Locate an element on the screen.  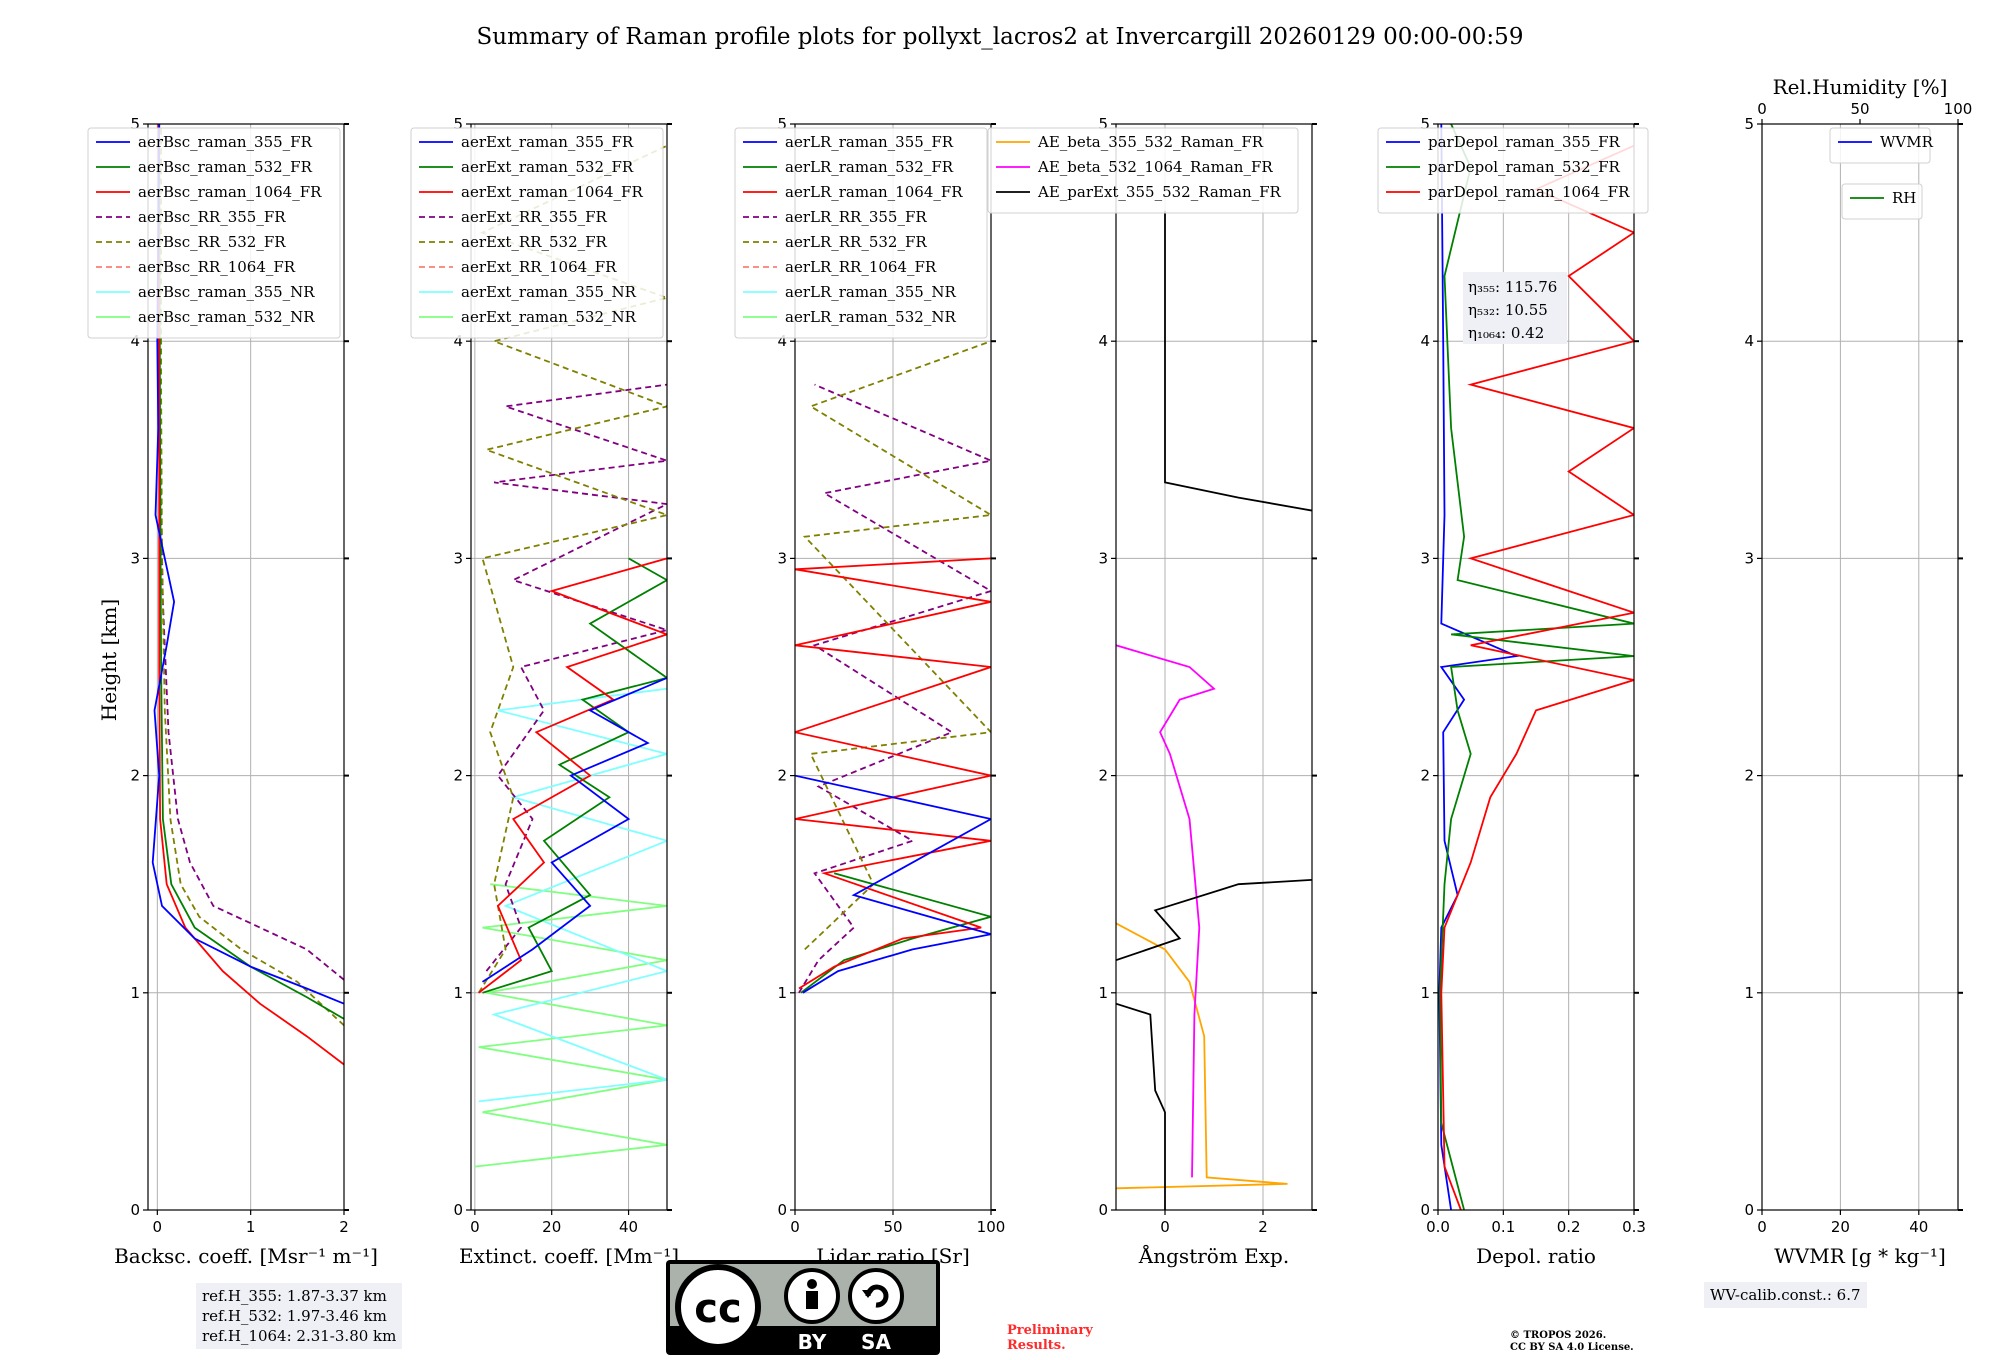
legend: WVMR is located at coordinates (1881, 145).